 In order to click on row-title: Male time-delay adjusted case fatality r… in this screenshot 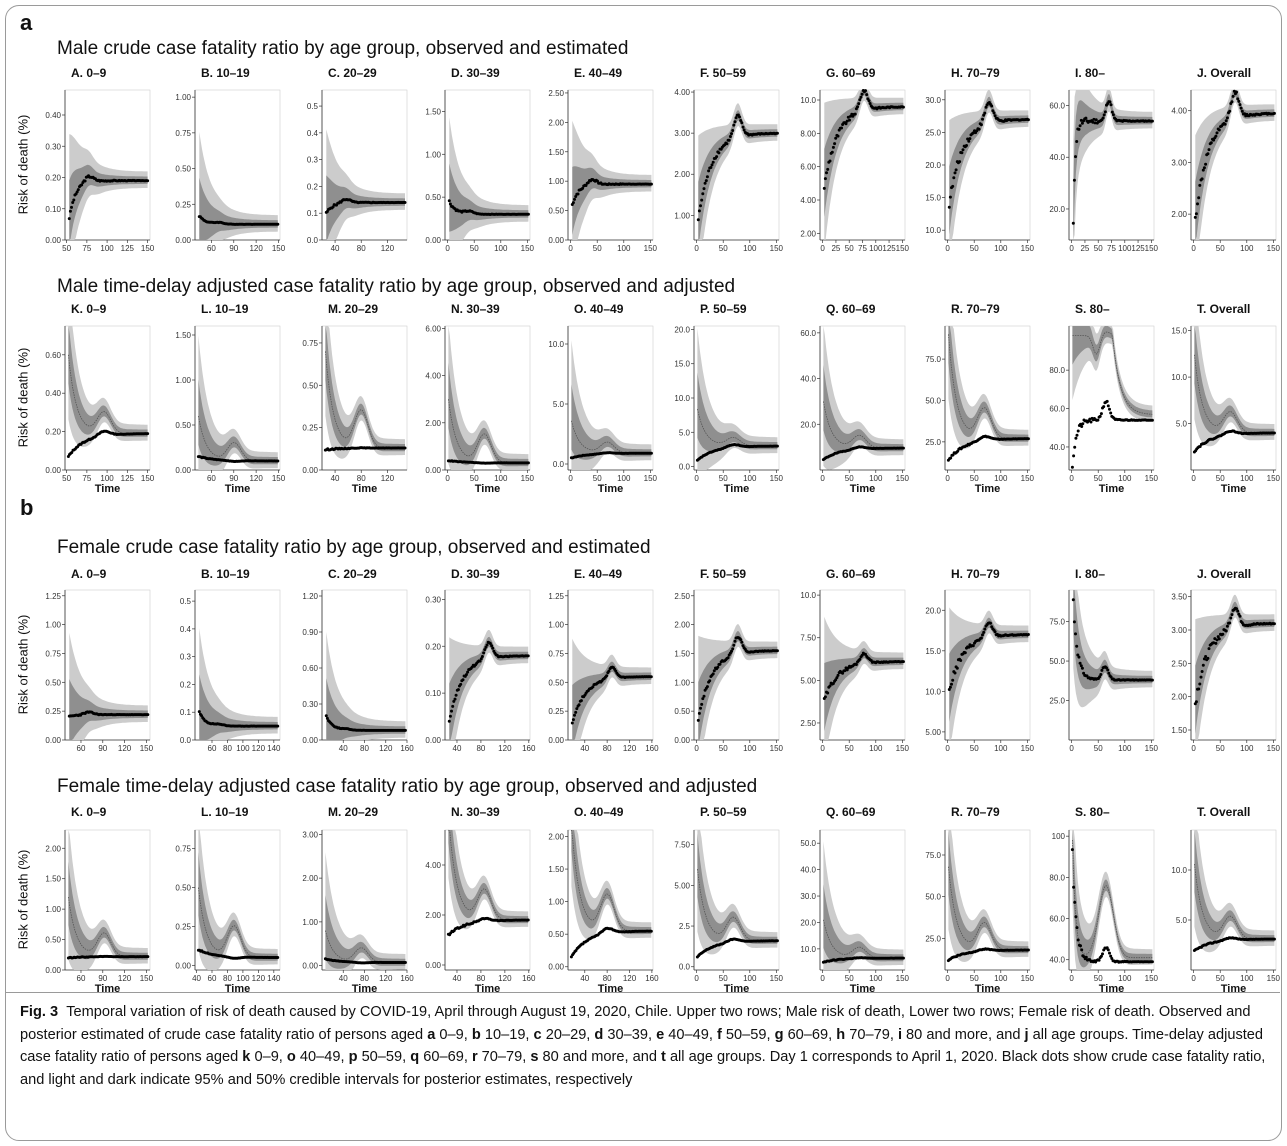, I will do `click(396, 286)`.